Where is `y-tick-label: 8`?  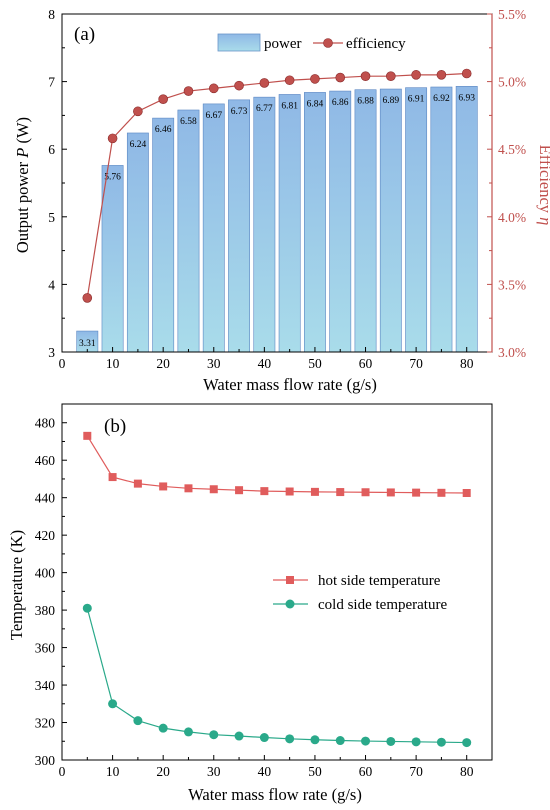 y-tick-label: 8 is located at coordinates (51, 14).